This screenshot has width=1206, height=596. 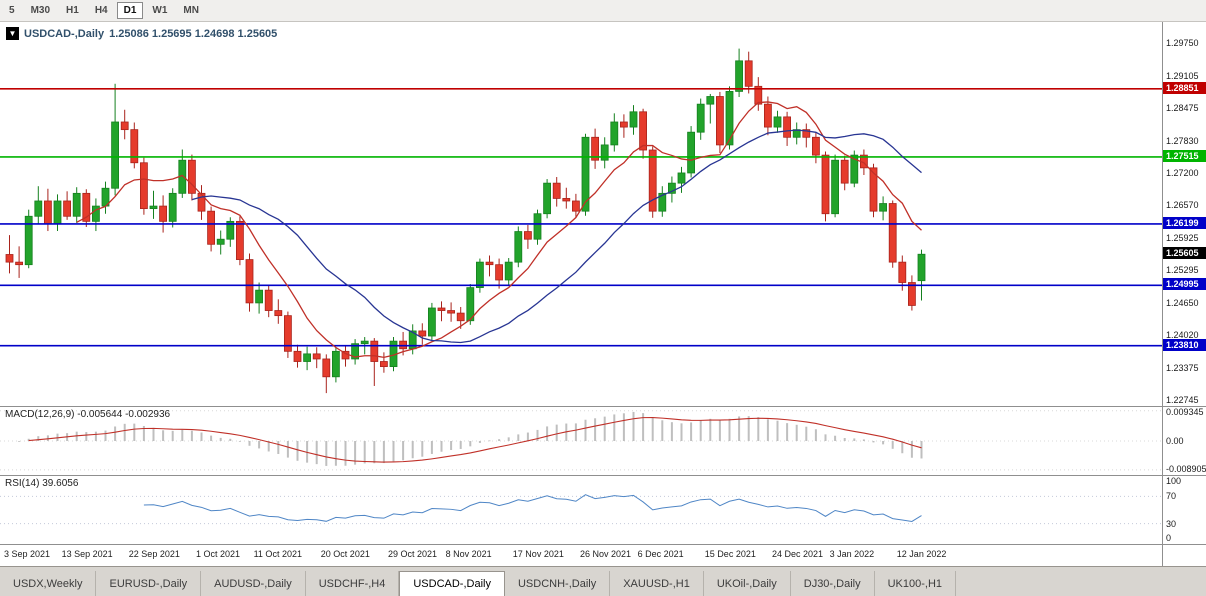 What do you see at coordinates (277, 554) in the screenshot?
I see `date-label: 11 Oct 2021` at bounding box center [277, 554].